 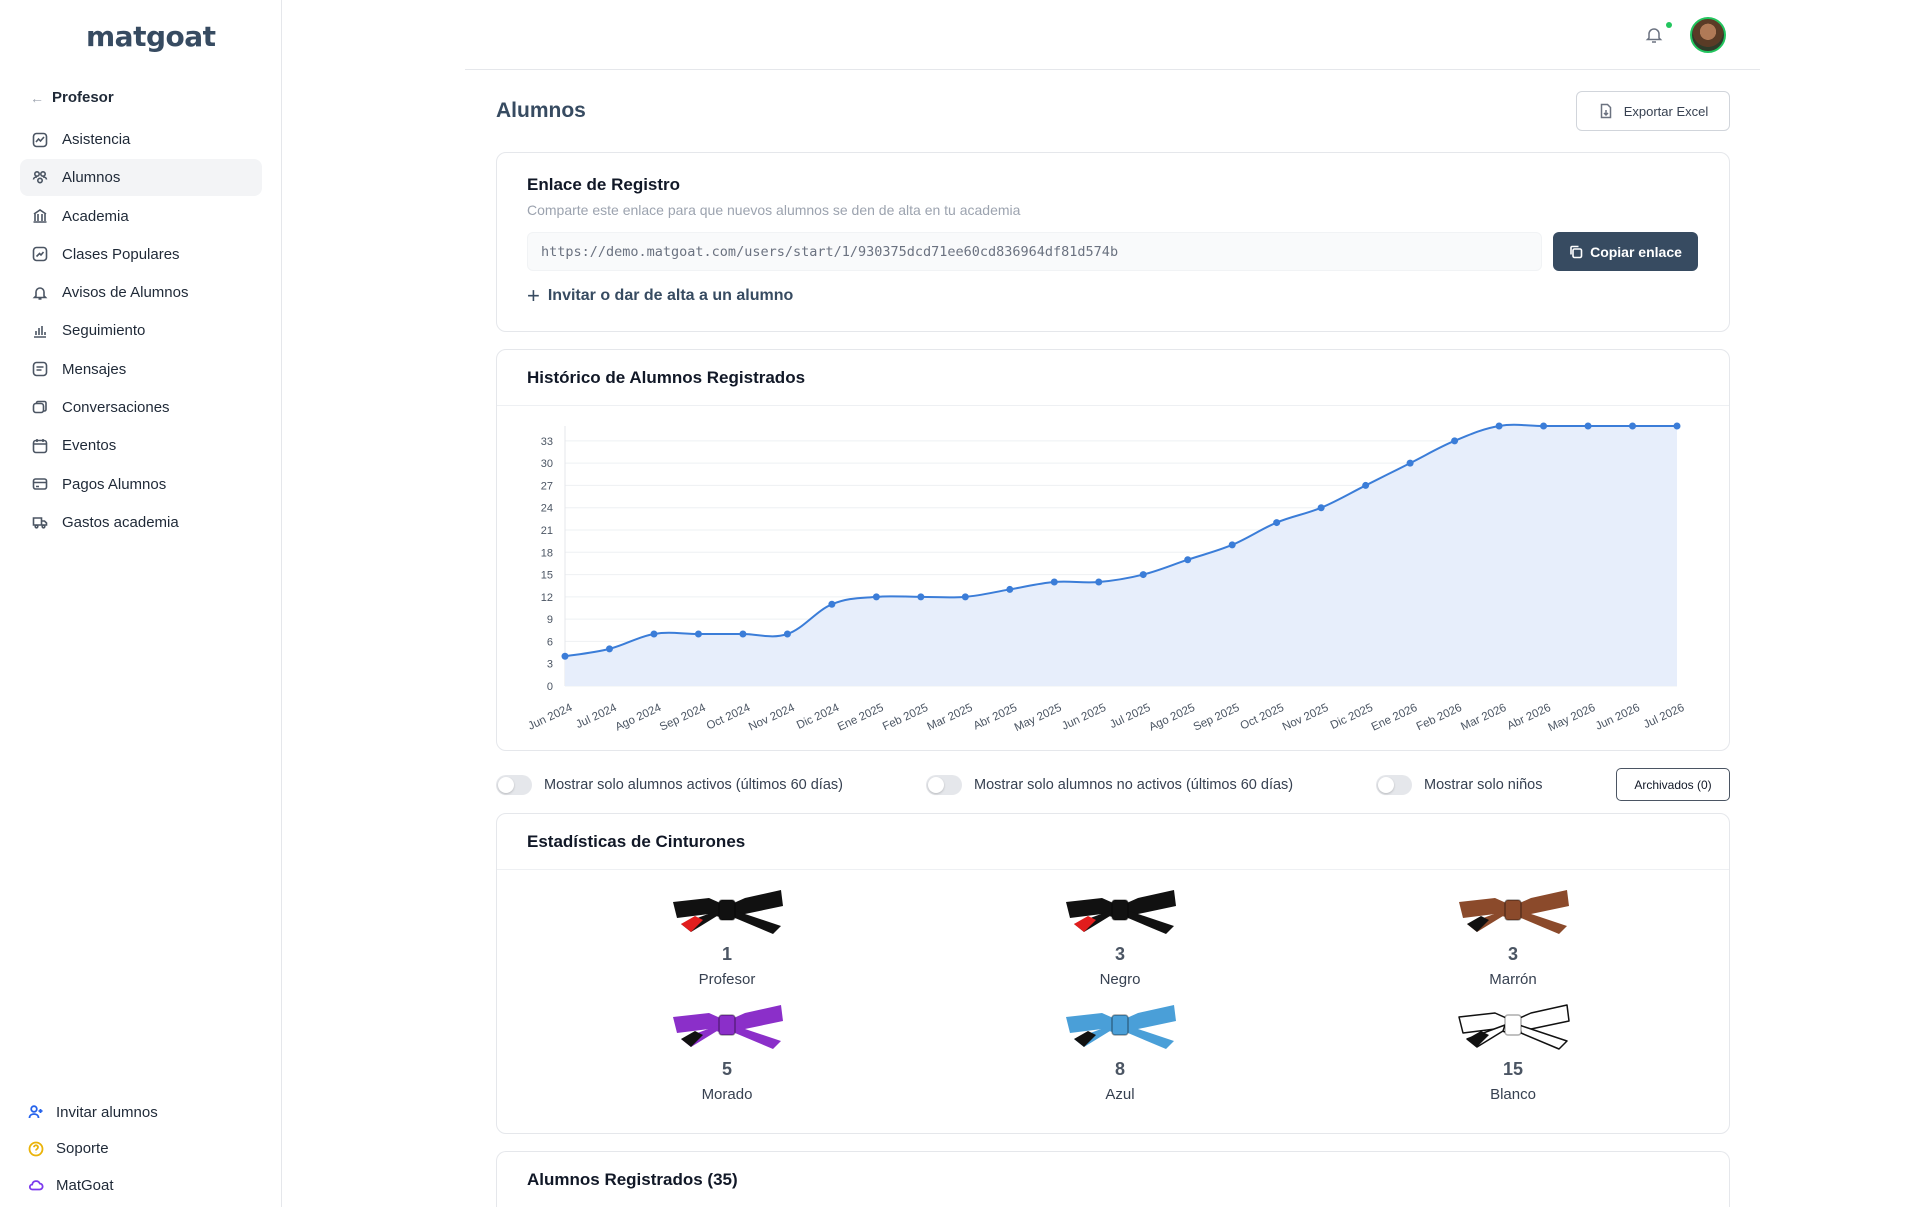 What do you see at coordinates (96, 139) in the screenshot?
I see `sidebar-item-label: Asistencia` at bounding box center [96, 139].